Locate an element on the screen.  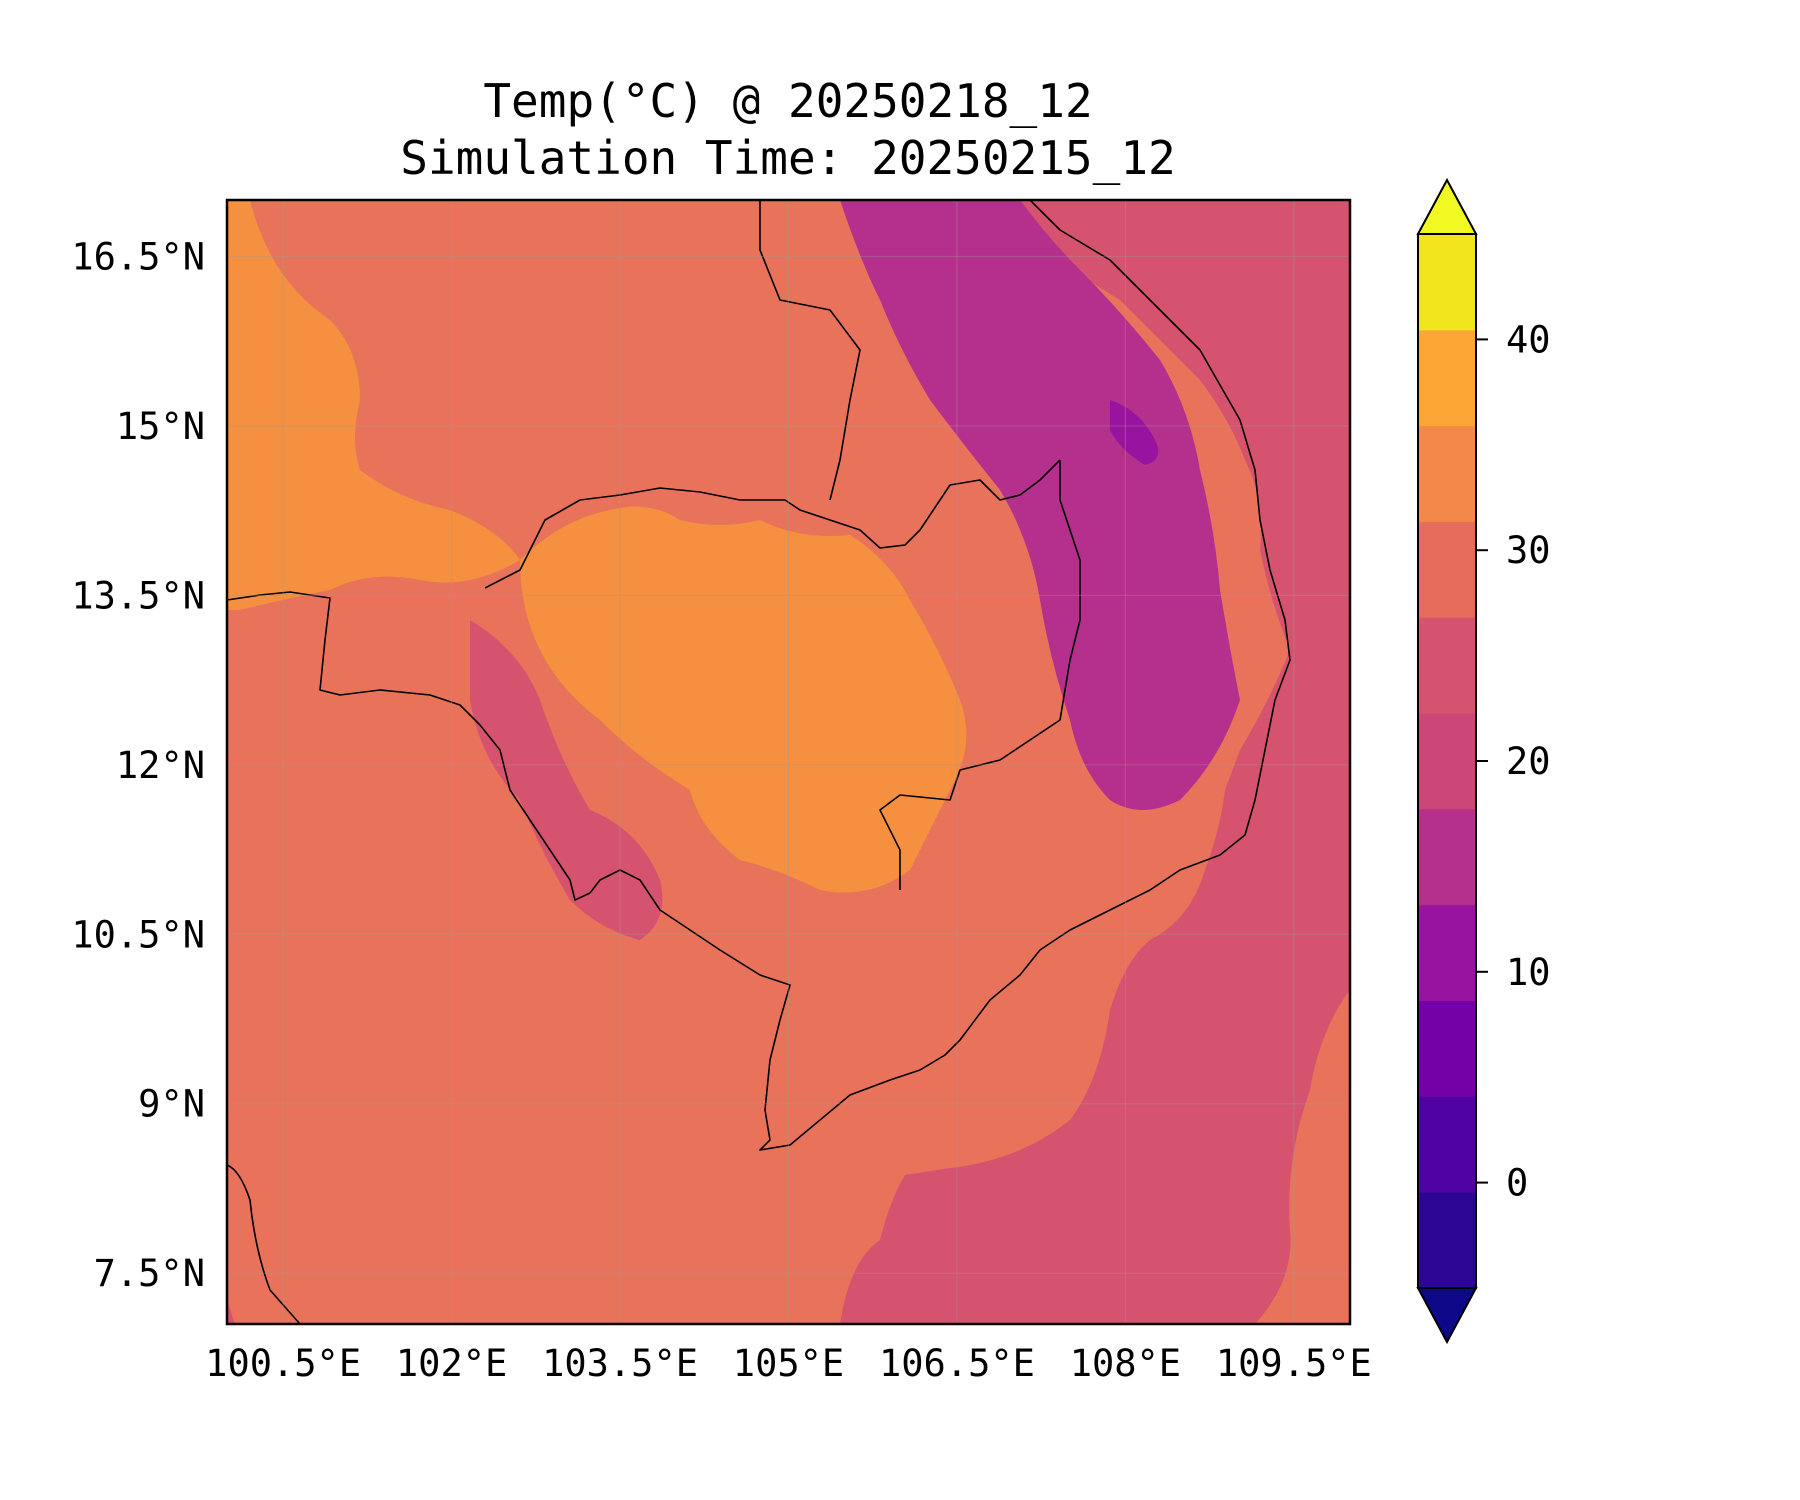
border-thailand-cambodia is located at coordinates (772, 524).